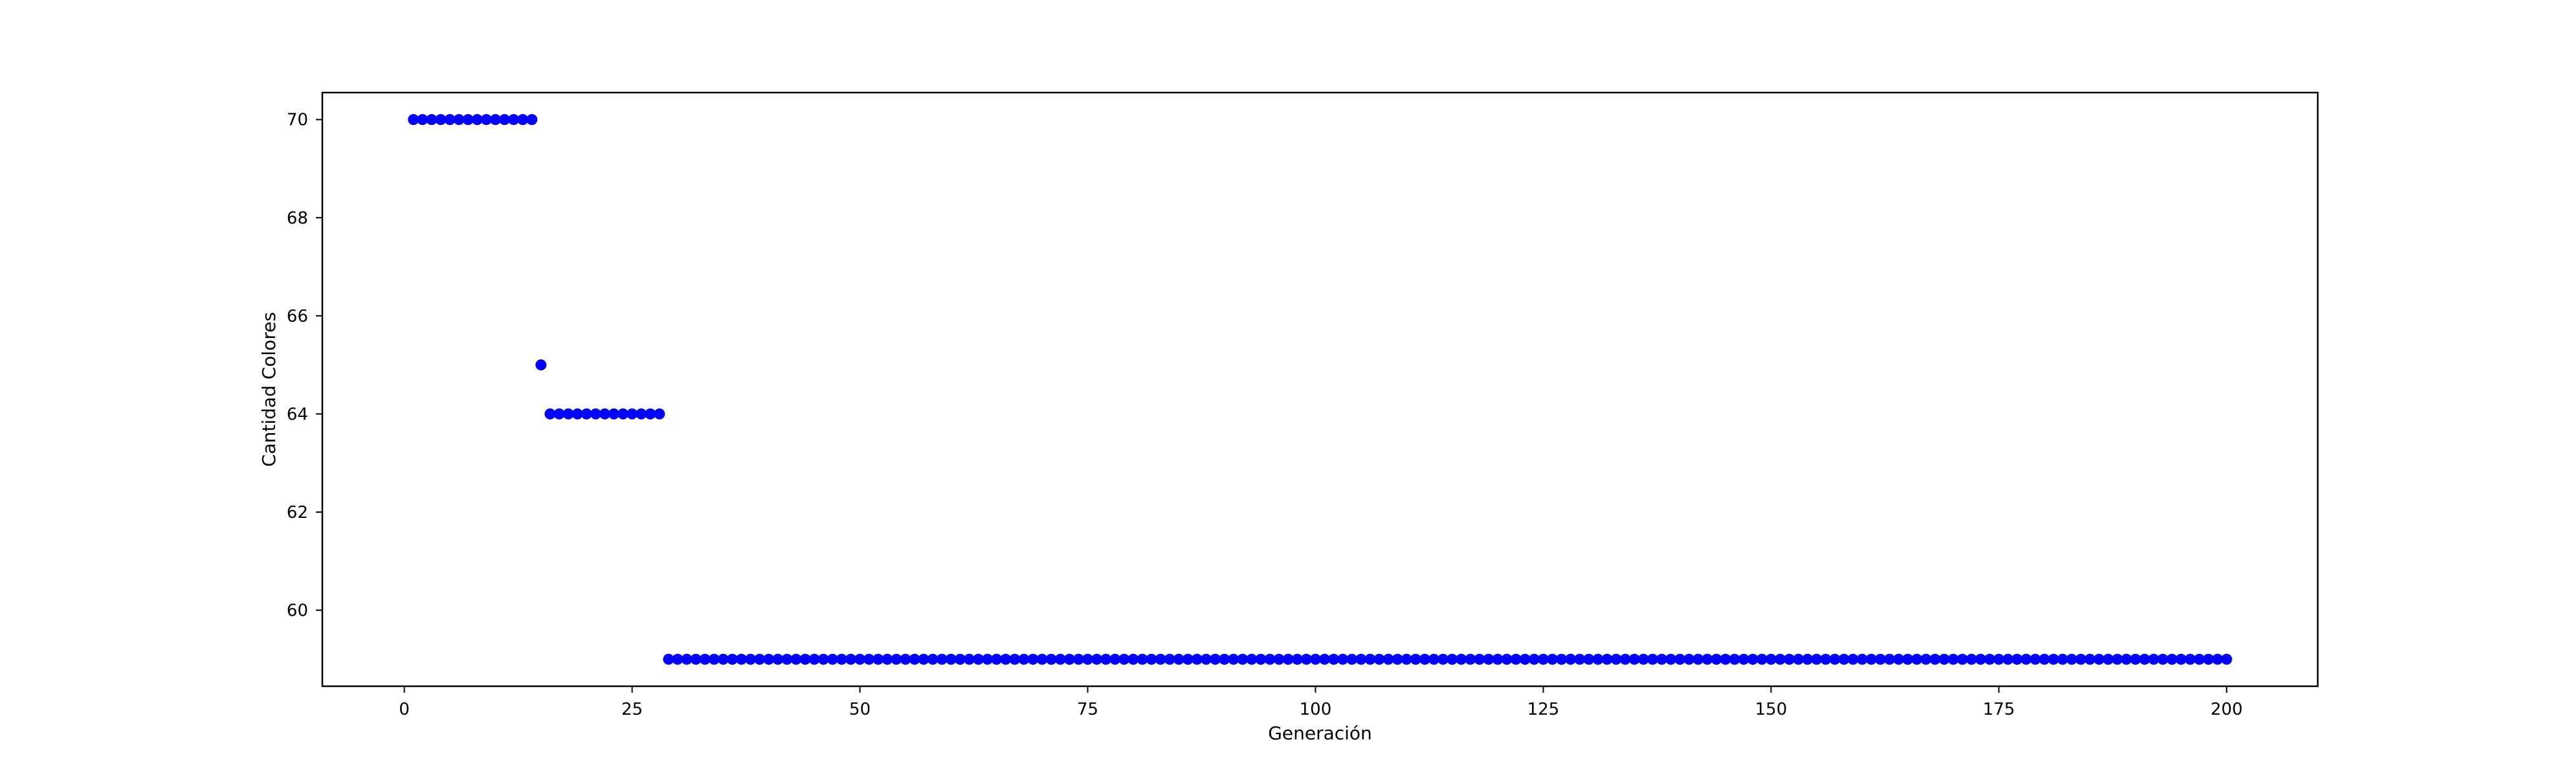 This screenshot has width=2576, height=773. I want to click on y-tick-label: 68, so click(297, 218).